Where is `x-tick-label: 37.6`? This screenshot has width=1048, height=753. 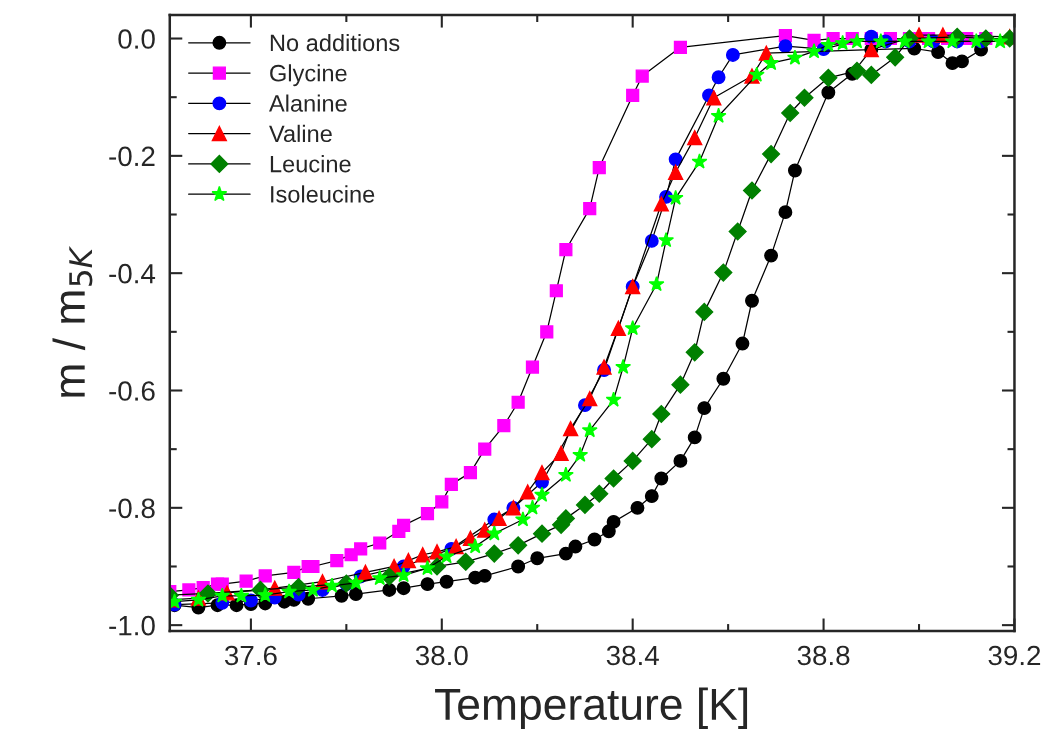
x-tick-label: 37.6 is located at coordinates (250, 655).